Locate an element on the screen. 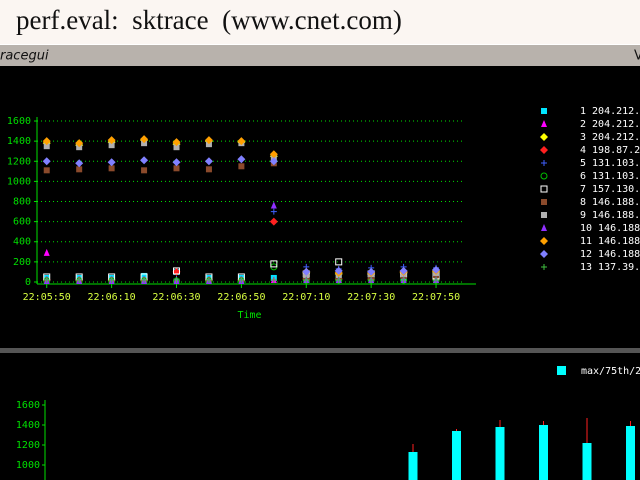  y-tick-label: 200 is located at coordinates (22, 262).